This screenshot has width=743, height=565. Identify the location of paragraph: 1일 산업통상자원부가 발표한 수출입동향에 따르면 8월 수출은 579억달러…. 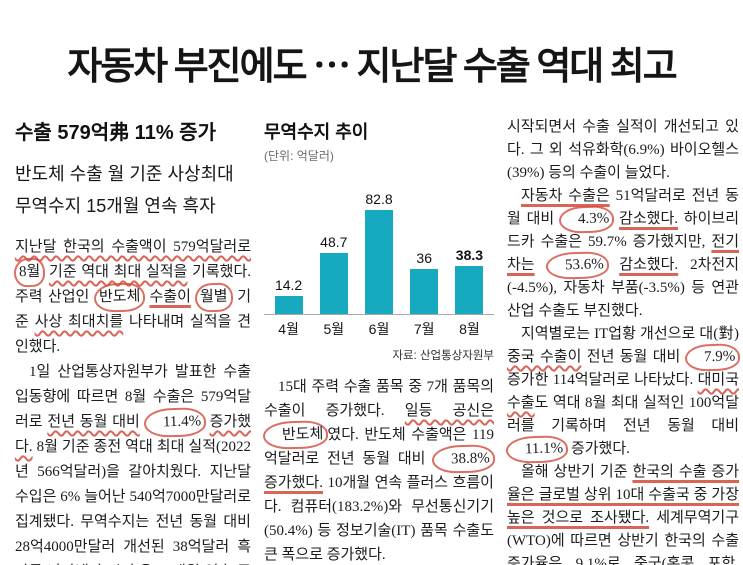
(133, 462).